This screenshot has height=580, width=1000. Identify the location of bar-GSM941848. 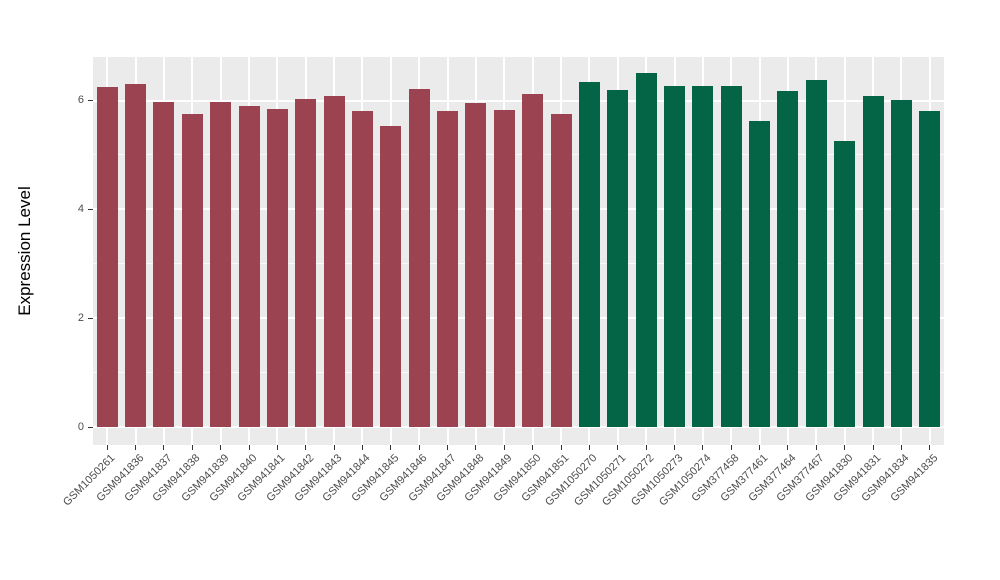
(476, 265).